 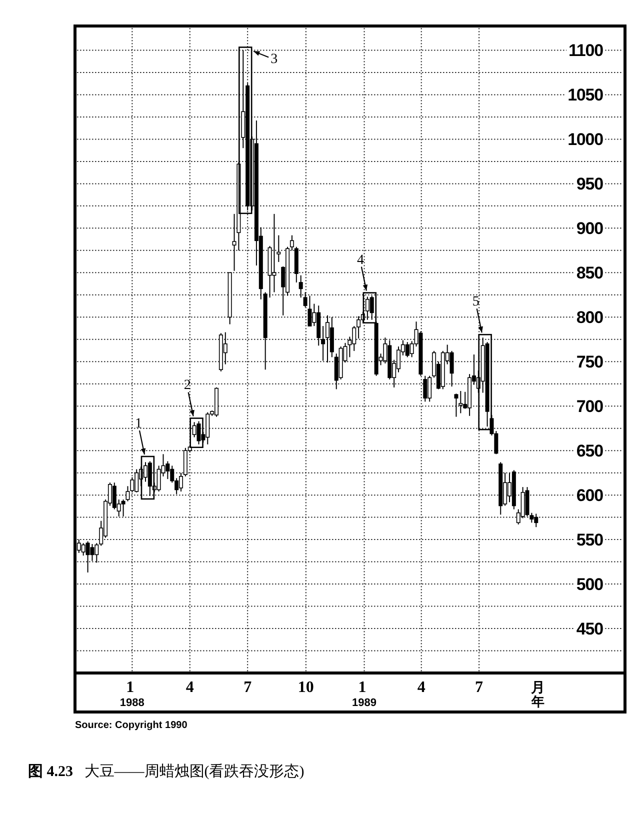 What do you see at coordinates (586, 95) in the screenshot?
I see `y-tick-label: 1050` at bounding box center [586, 95].